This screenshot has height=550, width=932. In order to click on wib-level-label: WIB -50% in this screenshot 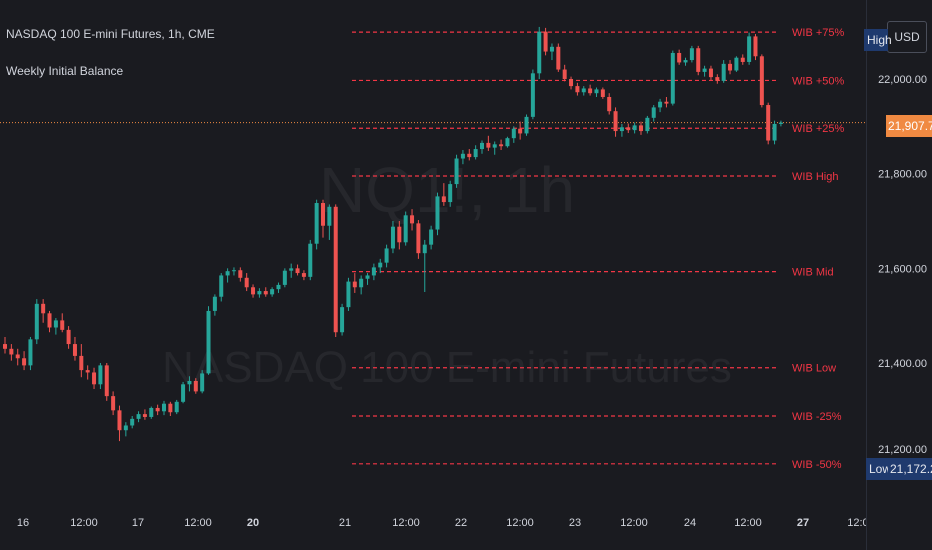, I will do `click(817, 465)`.